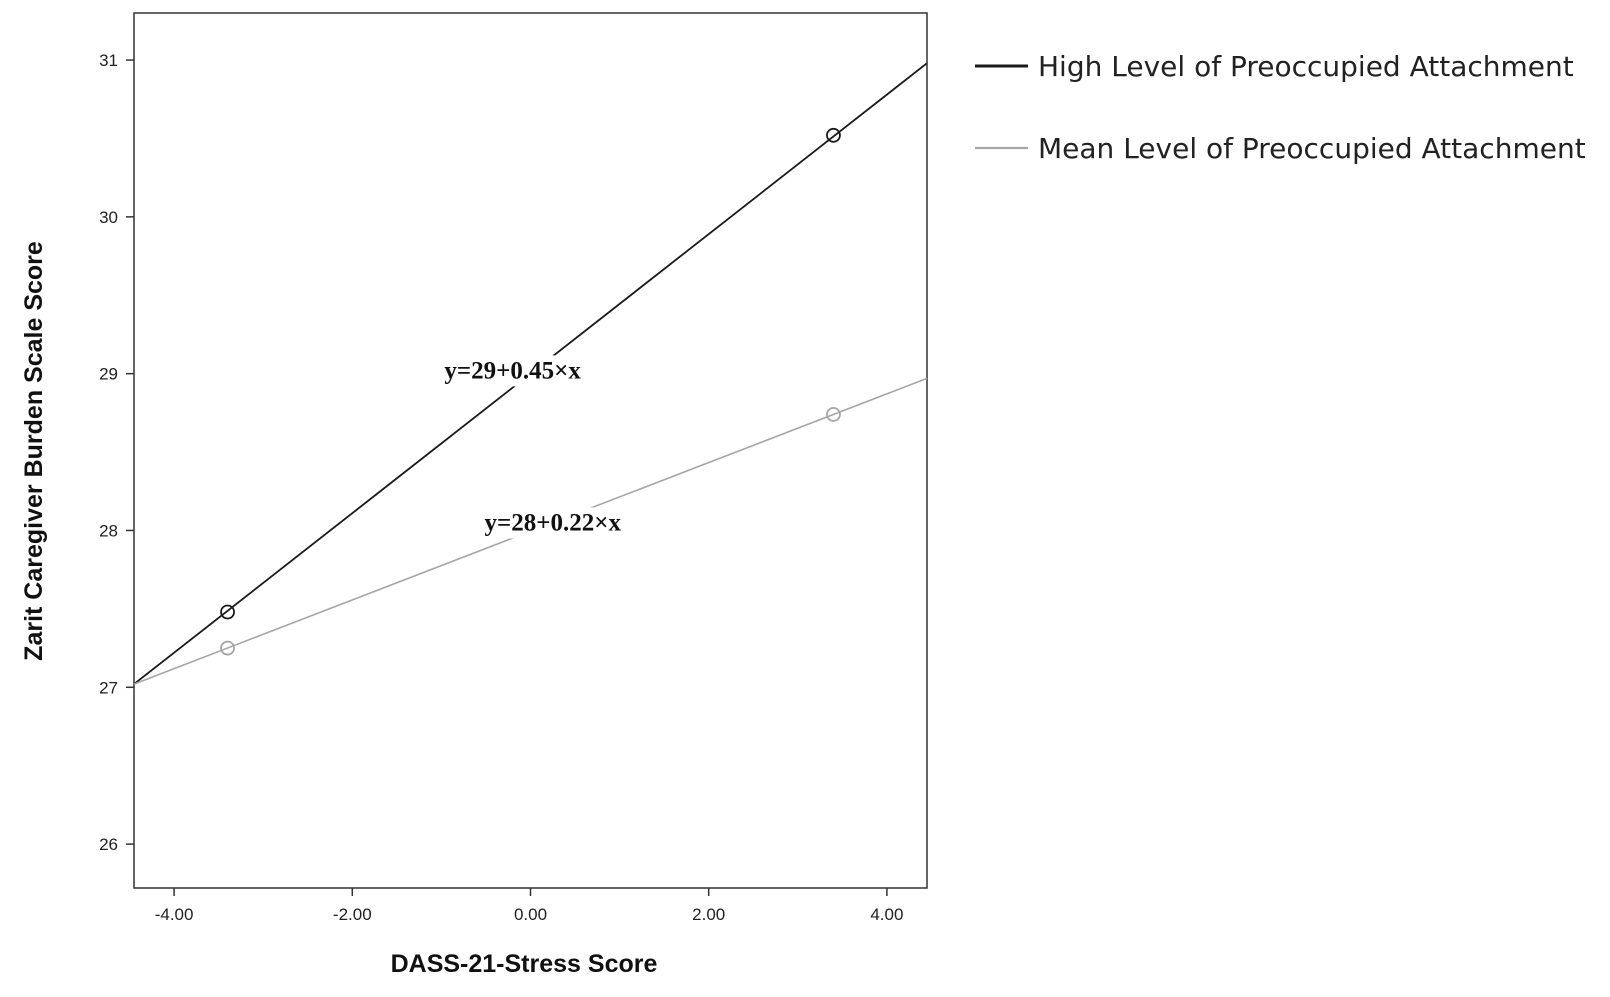 The height and width of the screenshot is (997, 1610). What do you see at coordinates (108, 374) in the screenshot?
I see `y-tick-label: 29` at bounding box center [108, 374].